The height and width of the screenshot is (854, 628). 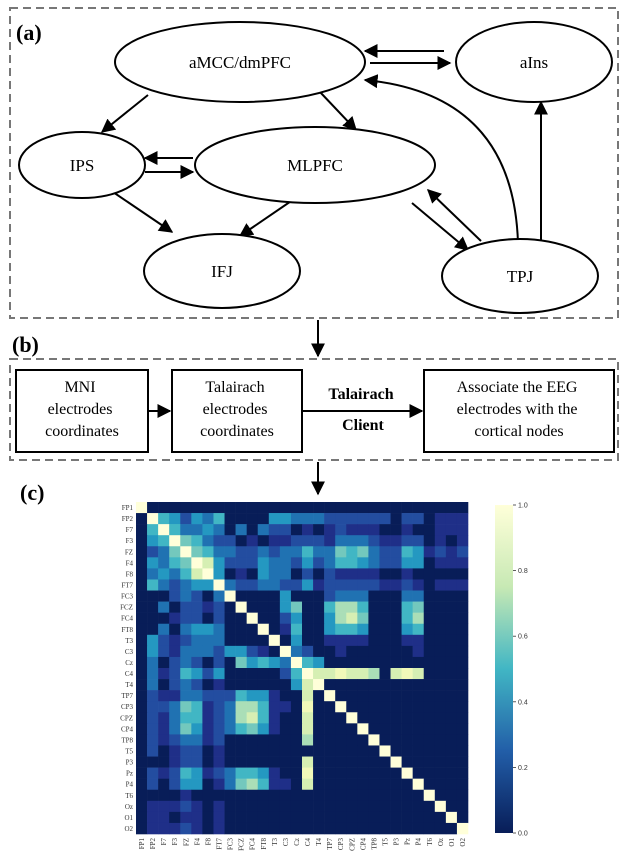 I want to click on column-label: FP1, so click(x=142, y=844).